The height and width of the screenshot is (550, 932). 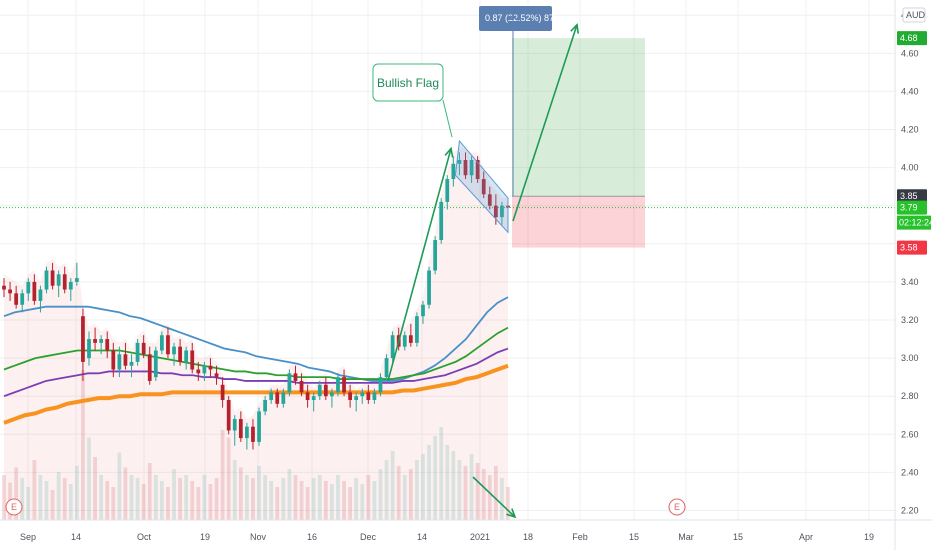 I want to click on x-tick-label: 18, so click(x=528, y=537).